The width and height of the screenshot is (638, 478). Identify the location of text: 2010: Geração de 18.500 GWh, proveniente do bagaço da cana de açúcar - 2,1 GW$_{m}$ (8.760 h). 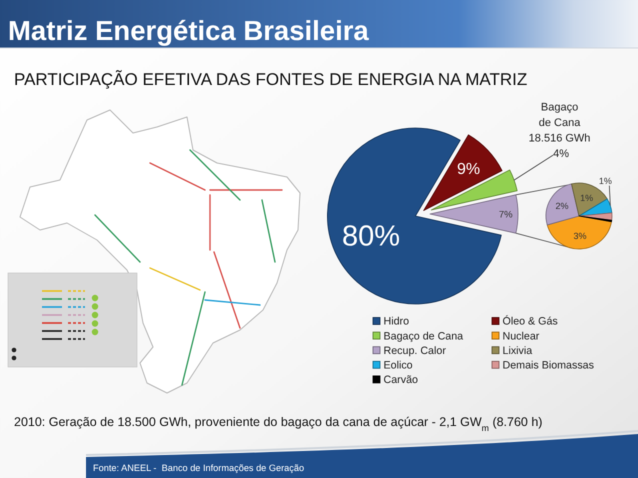
(278, 424).